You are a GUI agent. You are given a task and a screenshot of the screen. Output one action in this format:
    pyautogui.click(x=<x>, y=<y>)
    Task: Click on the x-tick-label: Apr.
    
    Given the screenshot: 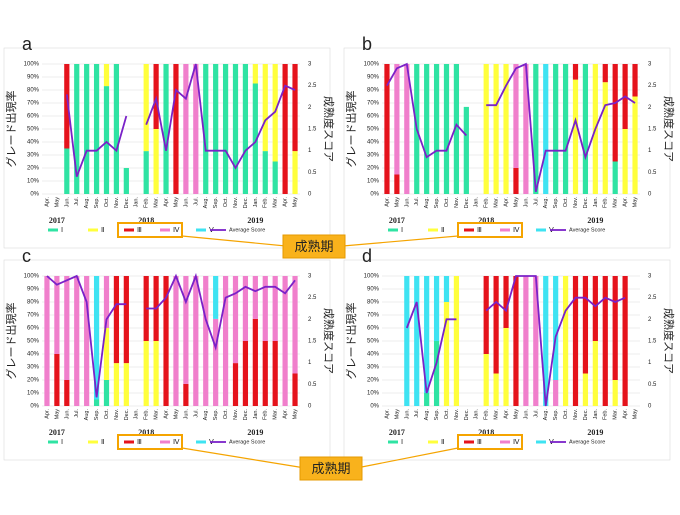 What is the action you would take?
    pyautogui.click(x=286, y=202)
    